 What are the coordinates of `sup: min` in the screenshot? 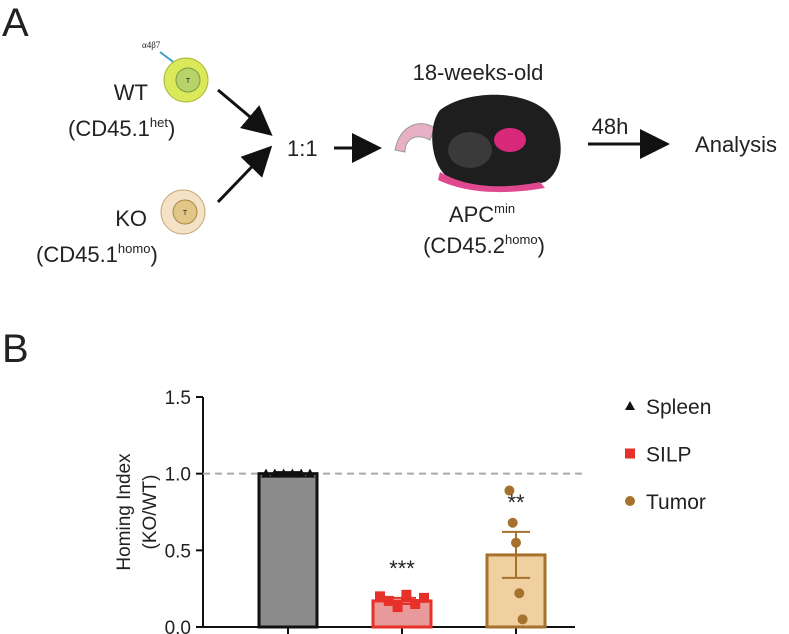 It's located at (504, 208).